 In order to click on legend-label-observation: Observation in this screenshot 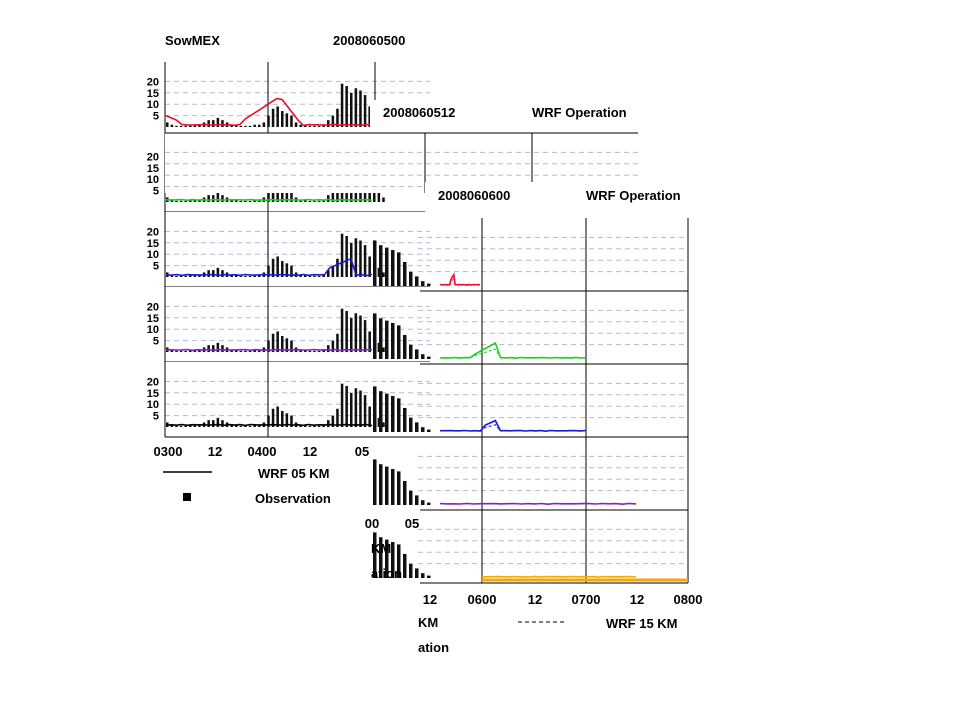, I will do `click(293, 498)`.